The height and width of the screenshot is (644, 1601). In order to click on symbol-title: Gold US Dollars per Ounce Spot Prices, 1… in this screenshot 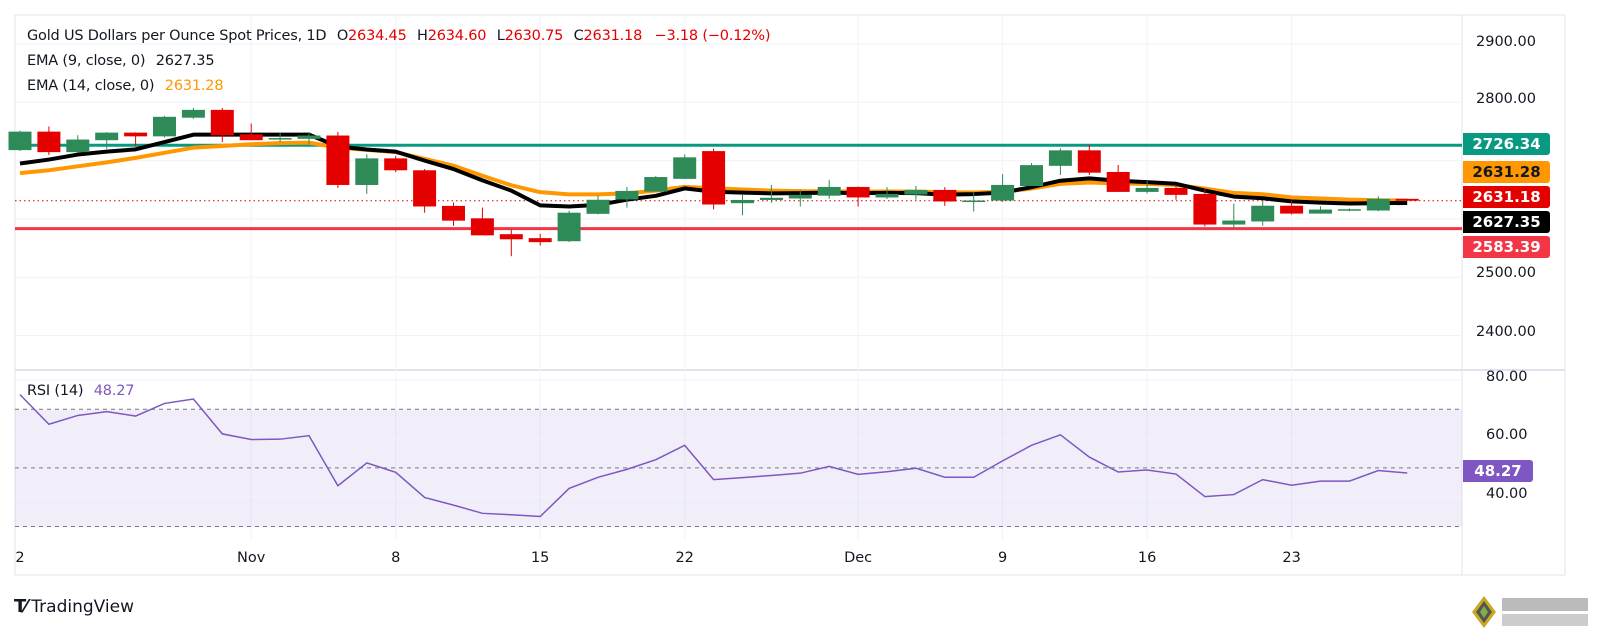, I will do `click(177, 36)`.